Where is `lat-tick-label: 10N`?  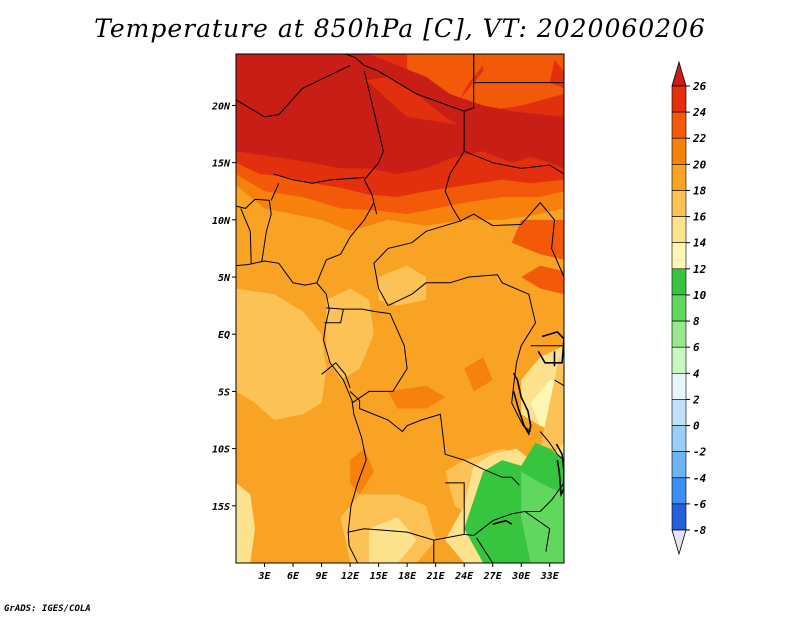
lat-tick-label: 10N is located at coordinates (221, 221).